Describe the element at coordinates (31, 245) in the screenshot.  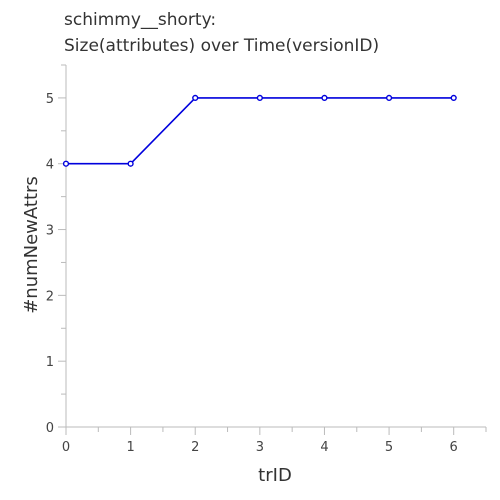
I see `y-axis-label: #numNewAttrs` at that location.